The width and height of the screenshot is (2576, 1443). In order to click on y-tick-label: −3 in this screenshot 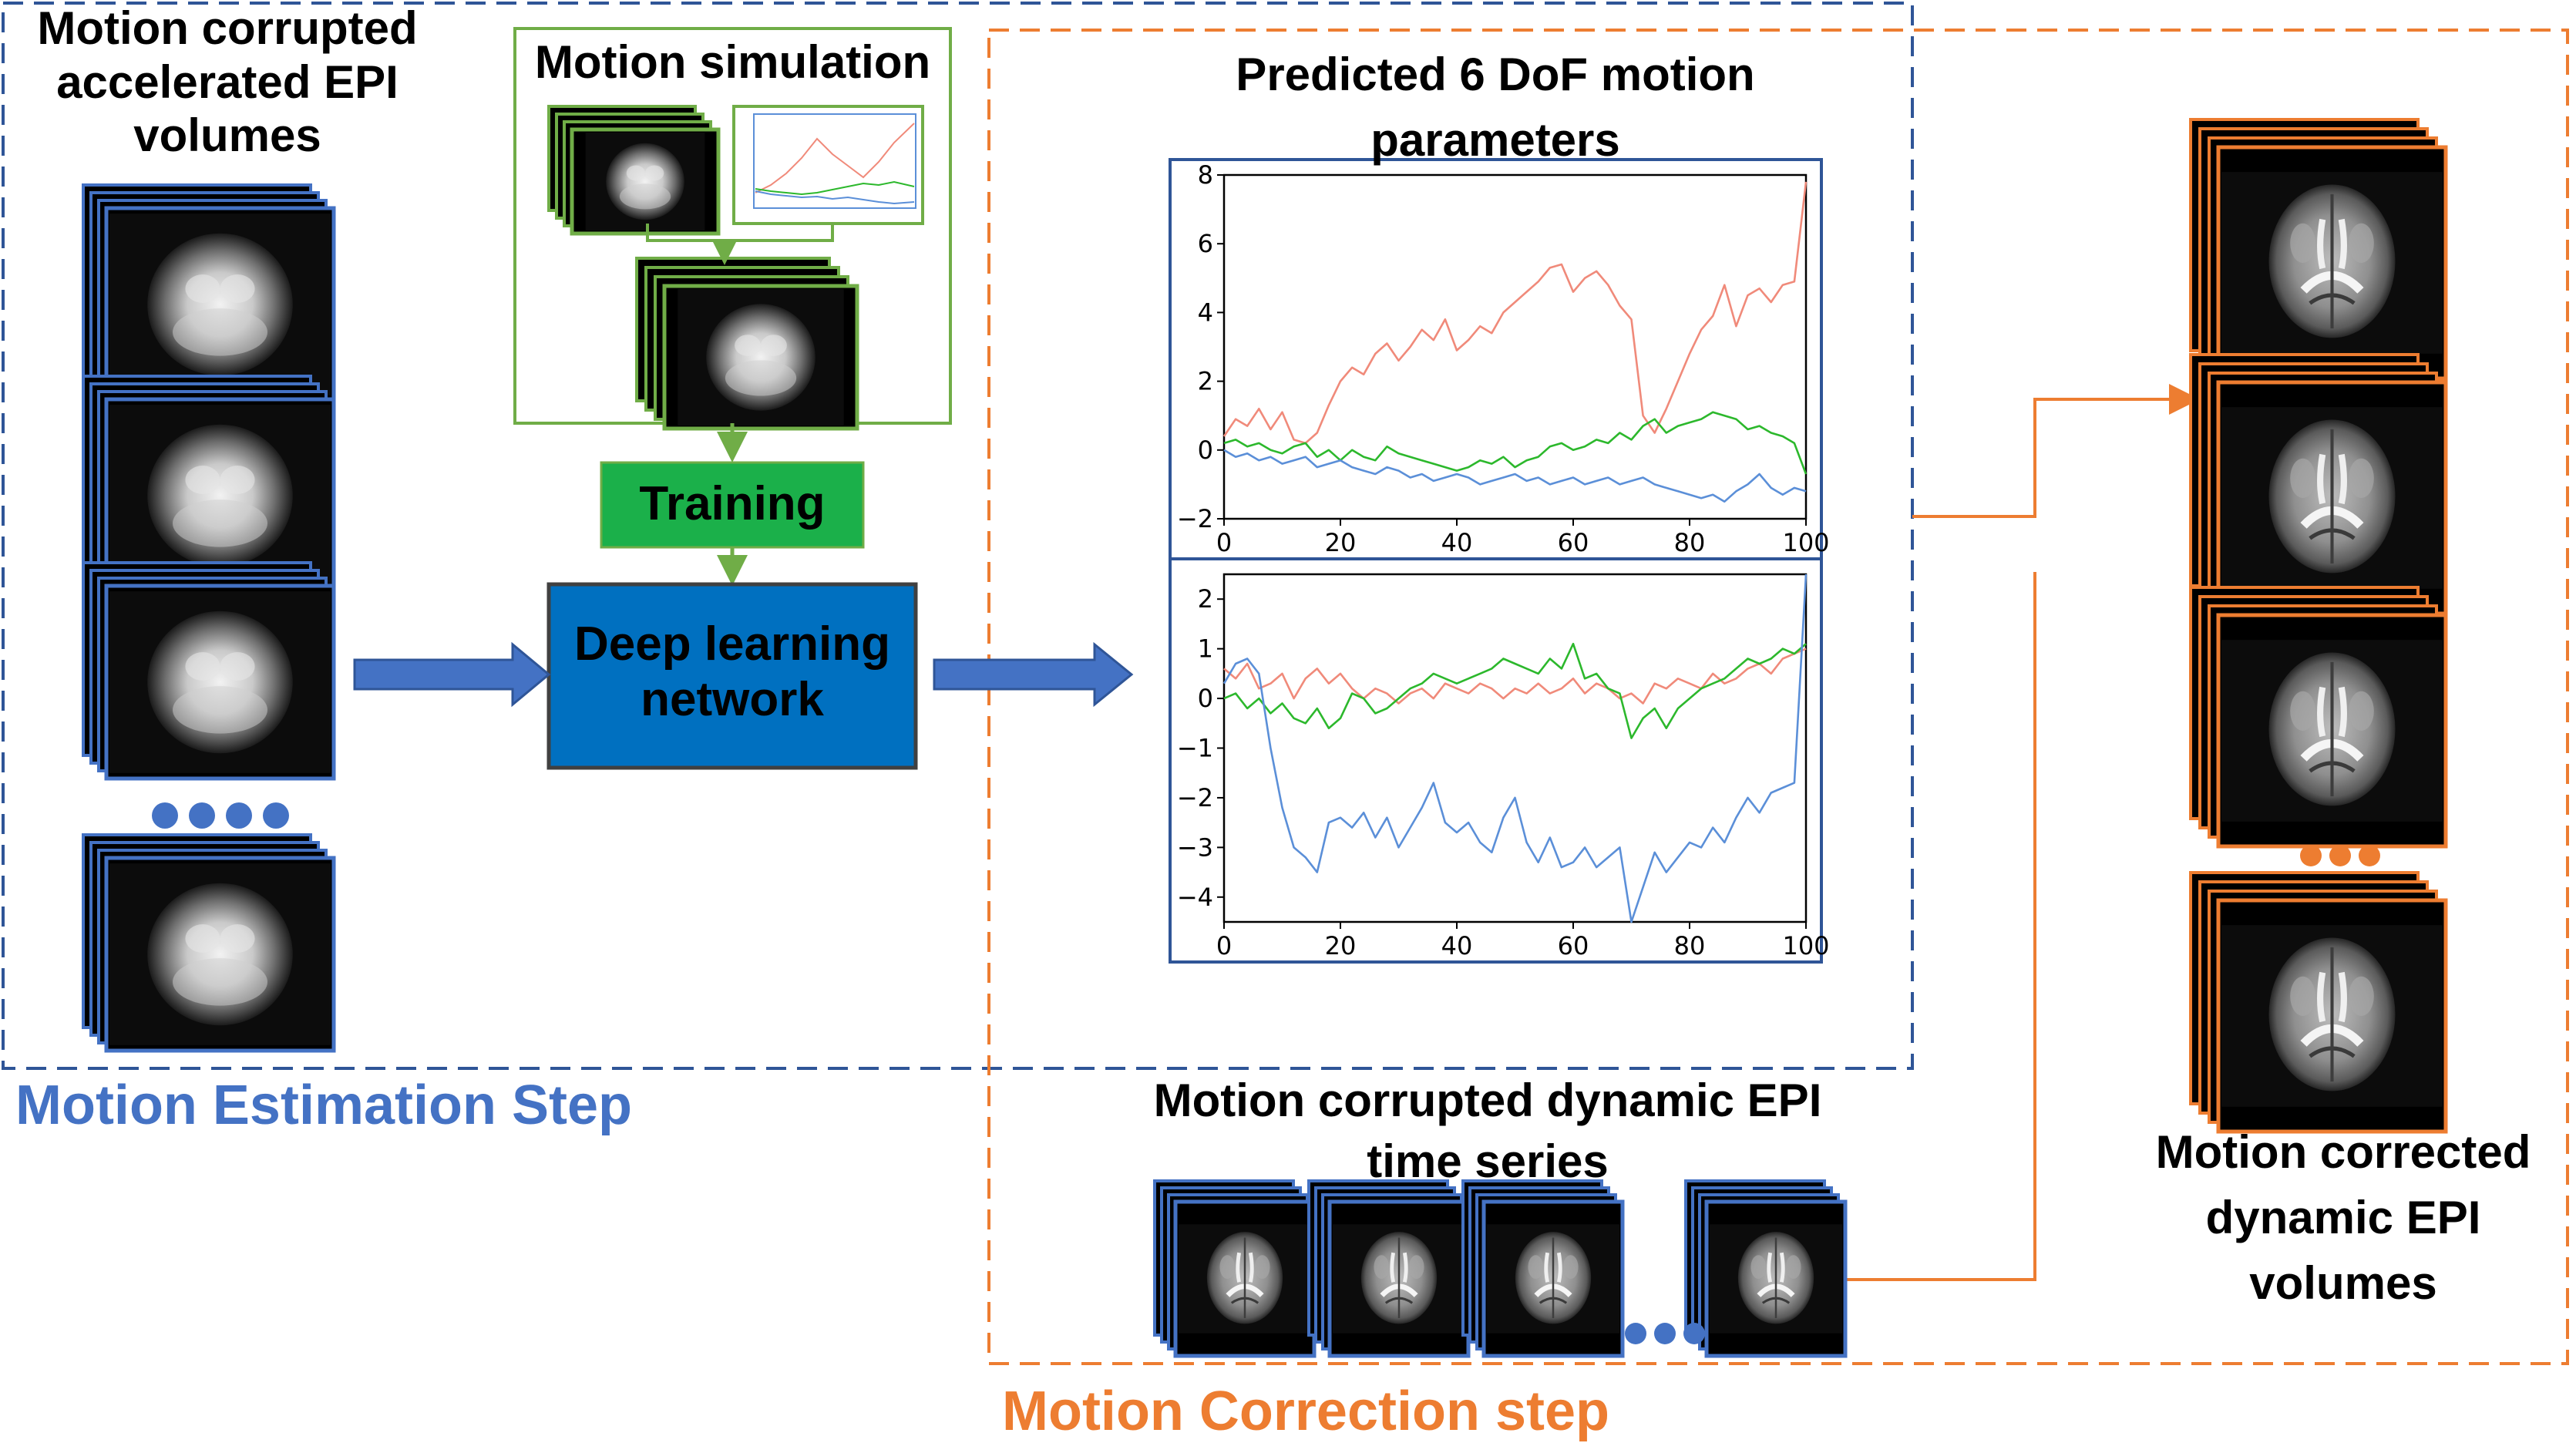, I will do `click(1195, 847)`.